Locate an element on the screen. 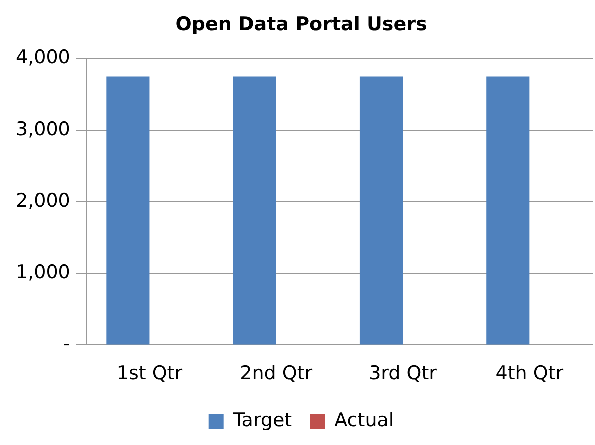 This screenshot has width=595, height=445. y-tick-label: 4,000 is located at coordinates (43, 57).